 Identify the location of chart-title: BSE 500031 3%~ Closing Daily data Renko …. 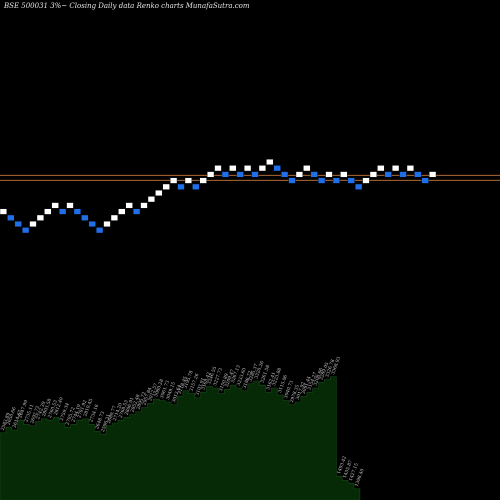
(126, 6).